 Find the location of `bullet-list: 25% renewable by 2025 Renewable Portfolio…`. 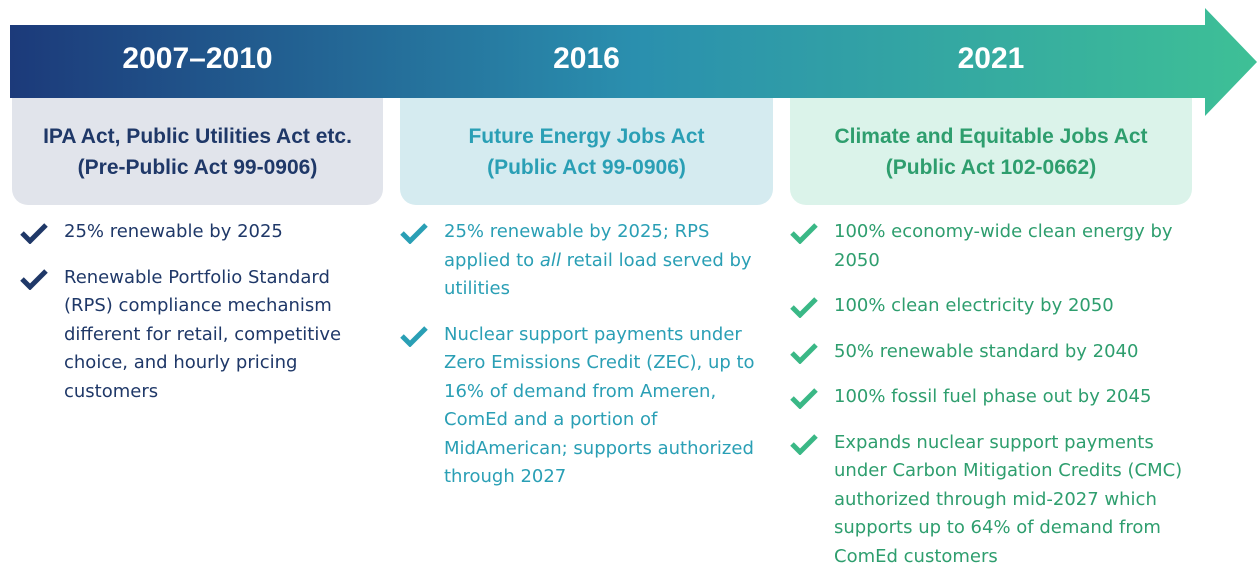

bullet-list: 25% renewable by 2025 Renewable Portfolio… is located at coordinates (190, 320).